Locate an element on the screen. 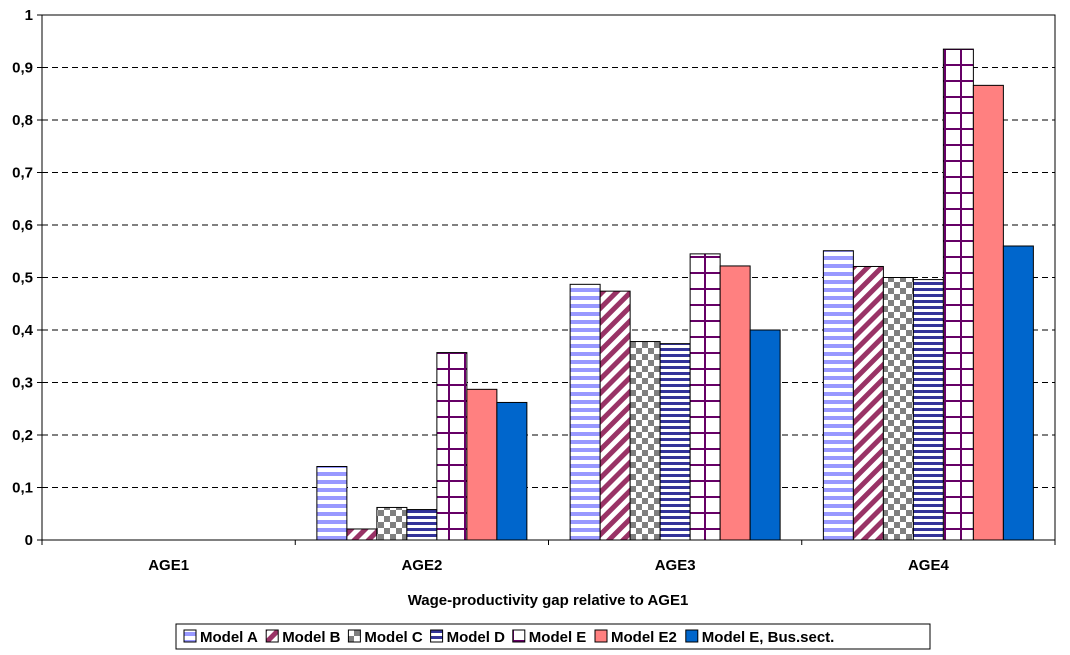 This screenshot has height=655, width=1070. bar-model-a-age4 is located at coordinates (838, 395).